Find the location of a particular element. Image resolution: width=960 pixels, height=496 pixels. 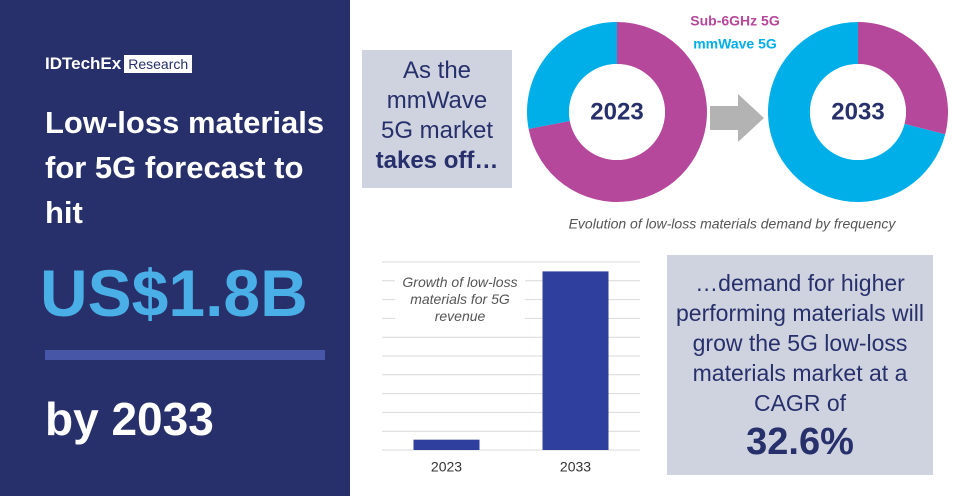

annotation-bg is located at coordinates (460, 301).